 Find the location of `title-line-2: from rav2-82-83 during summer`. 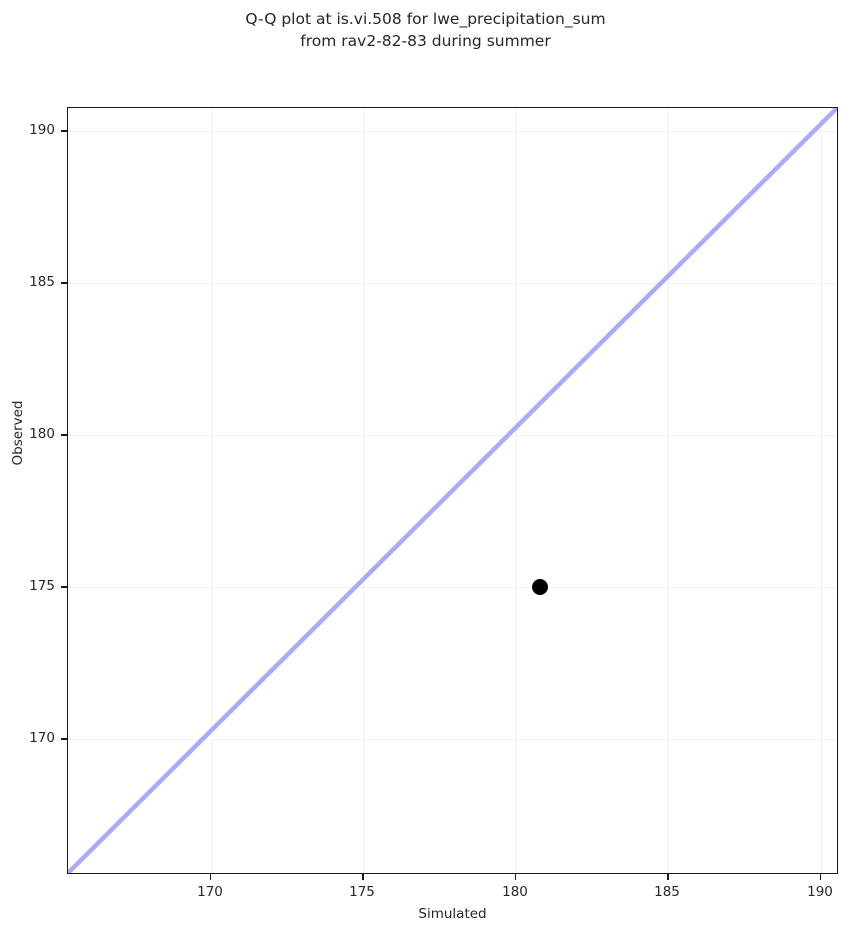

title-line-2: from rav2-82-83 during summer is located at coordinates (425, 41).